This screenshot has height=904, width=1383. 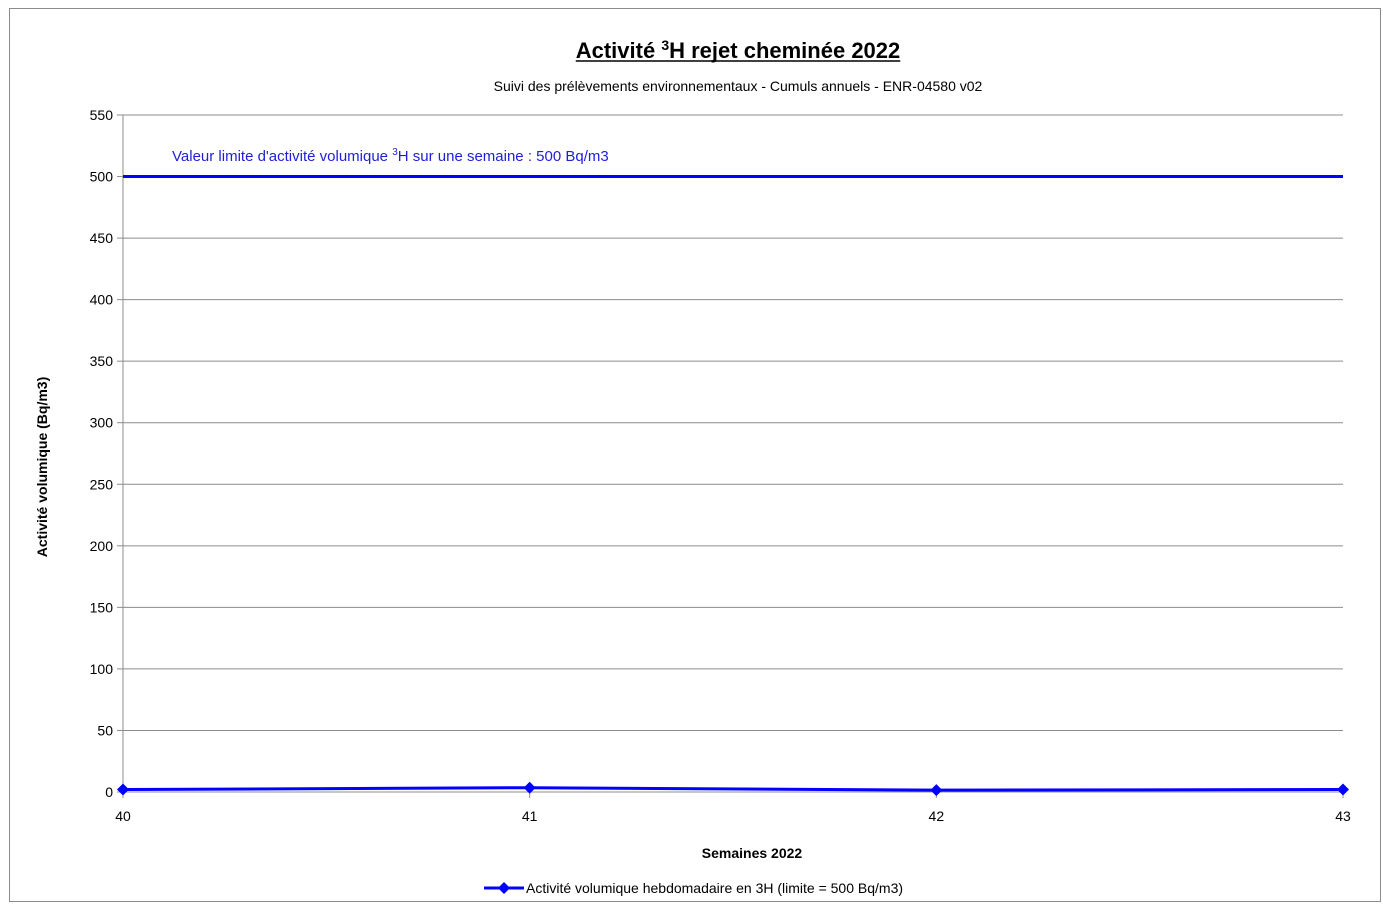 I want to click on y-tick-label-50: 50, so click(x=105, y=730).